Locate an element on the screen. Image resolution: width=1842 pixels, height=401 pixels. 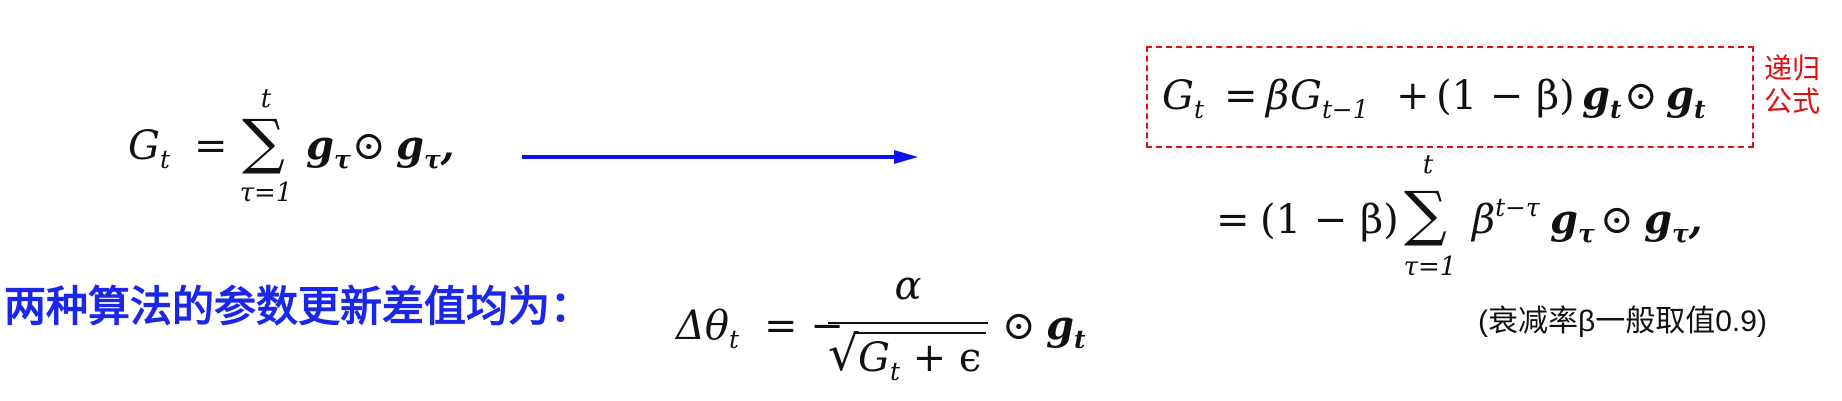
sqrt-icon: √ is located at coordinates (843, 354).